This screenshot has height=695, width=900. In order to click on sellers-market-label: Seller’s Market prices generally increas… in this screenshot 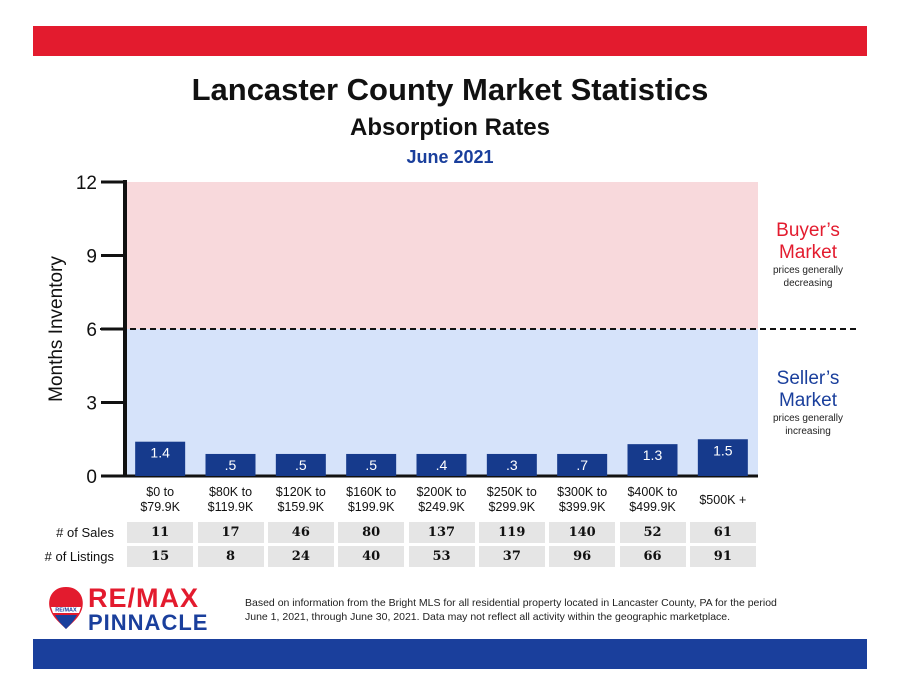, I will do `click(808, 403)`.